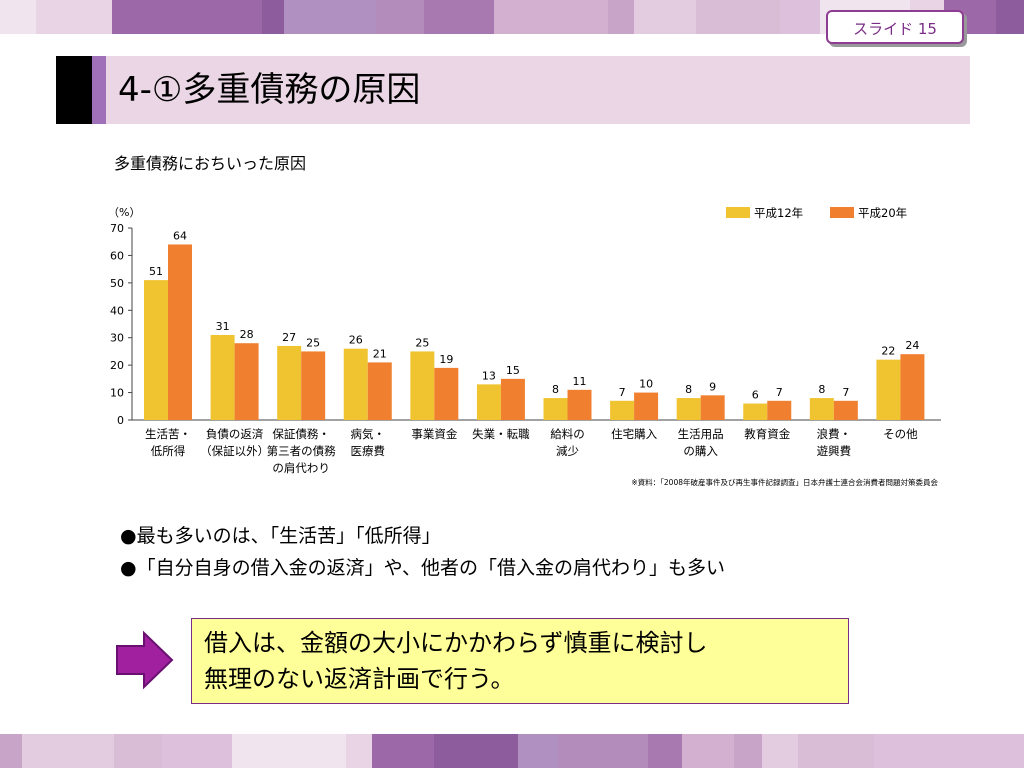 The image size is (1024, 768). I want to click on y-tick-label: 20, so click(117, 365).